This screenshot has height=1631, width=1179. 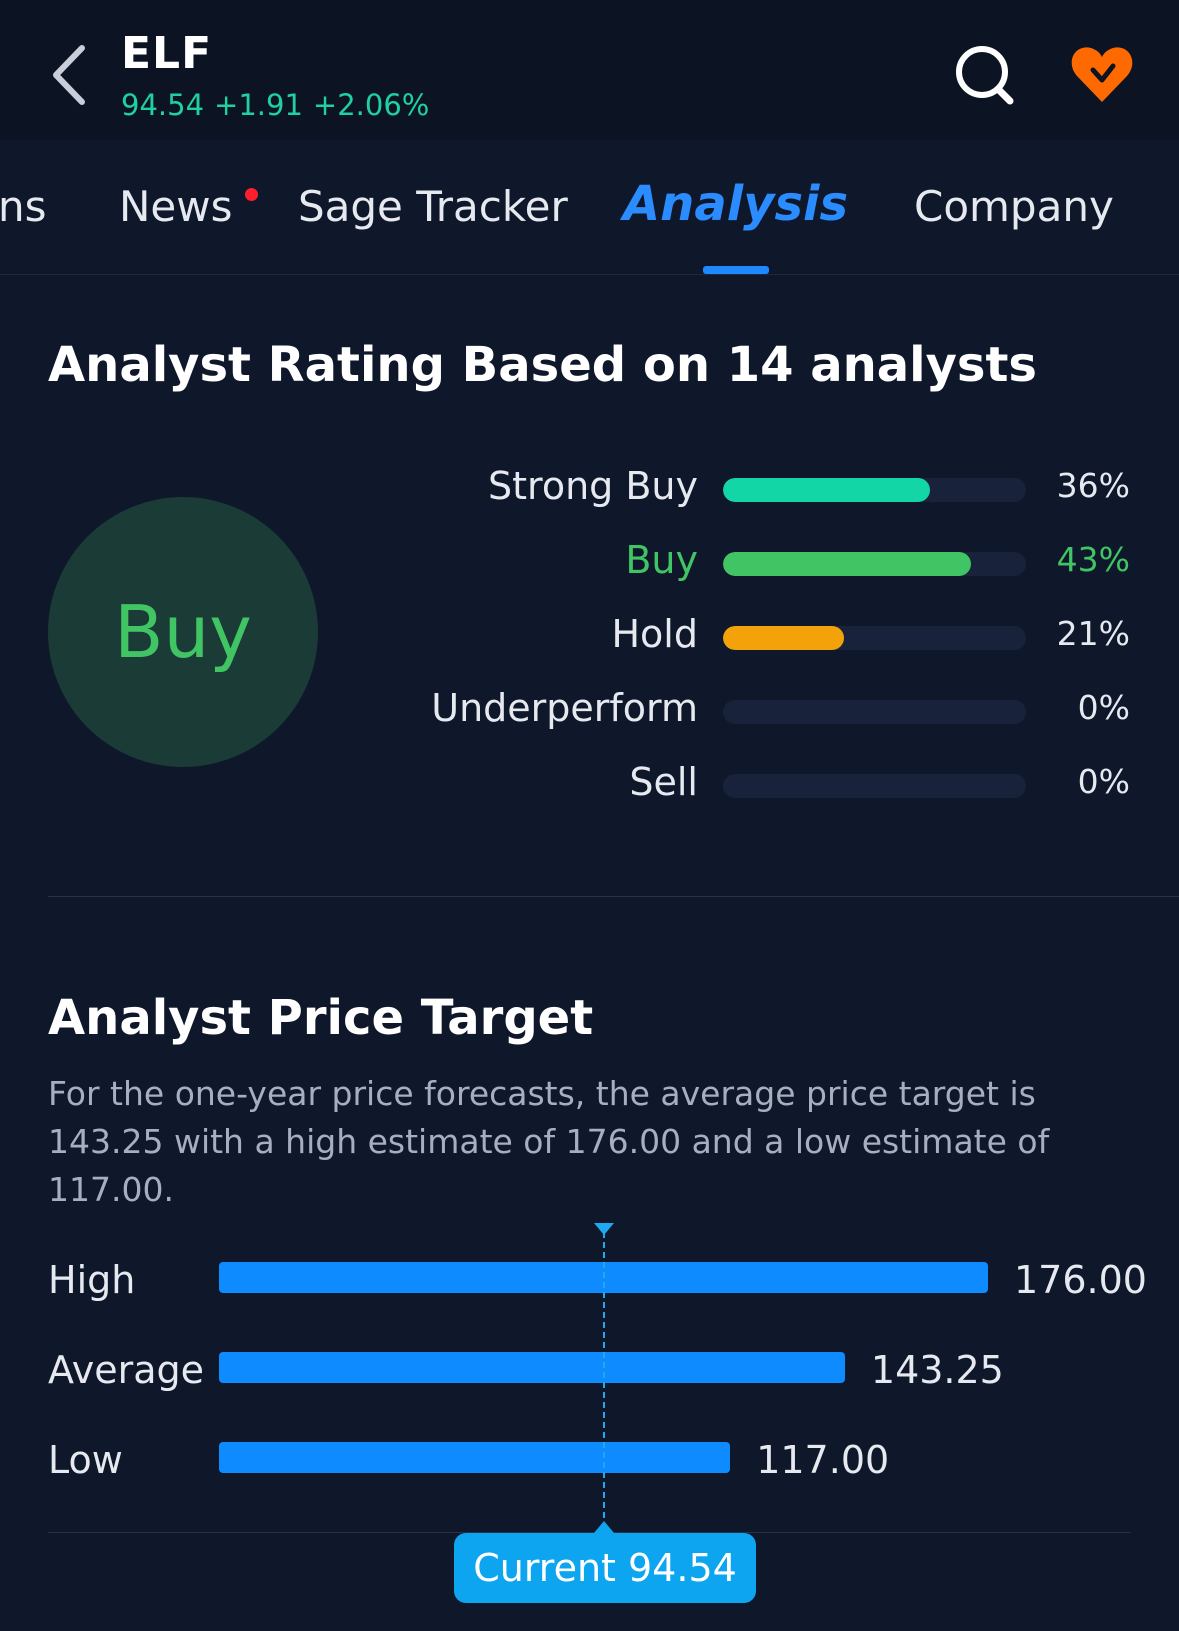 What do you see at coordinates (736, 204) in the screenshot?
I see `tab-analysis: Analysis` at bounding box center [736, 204].